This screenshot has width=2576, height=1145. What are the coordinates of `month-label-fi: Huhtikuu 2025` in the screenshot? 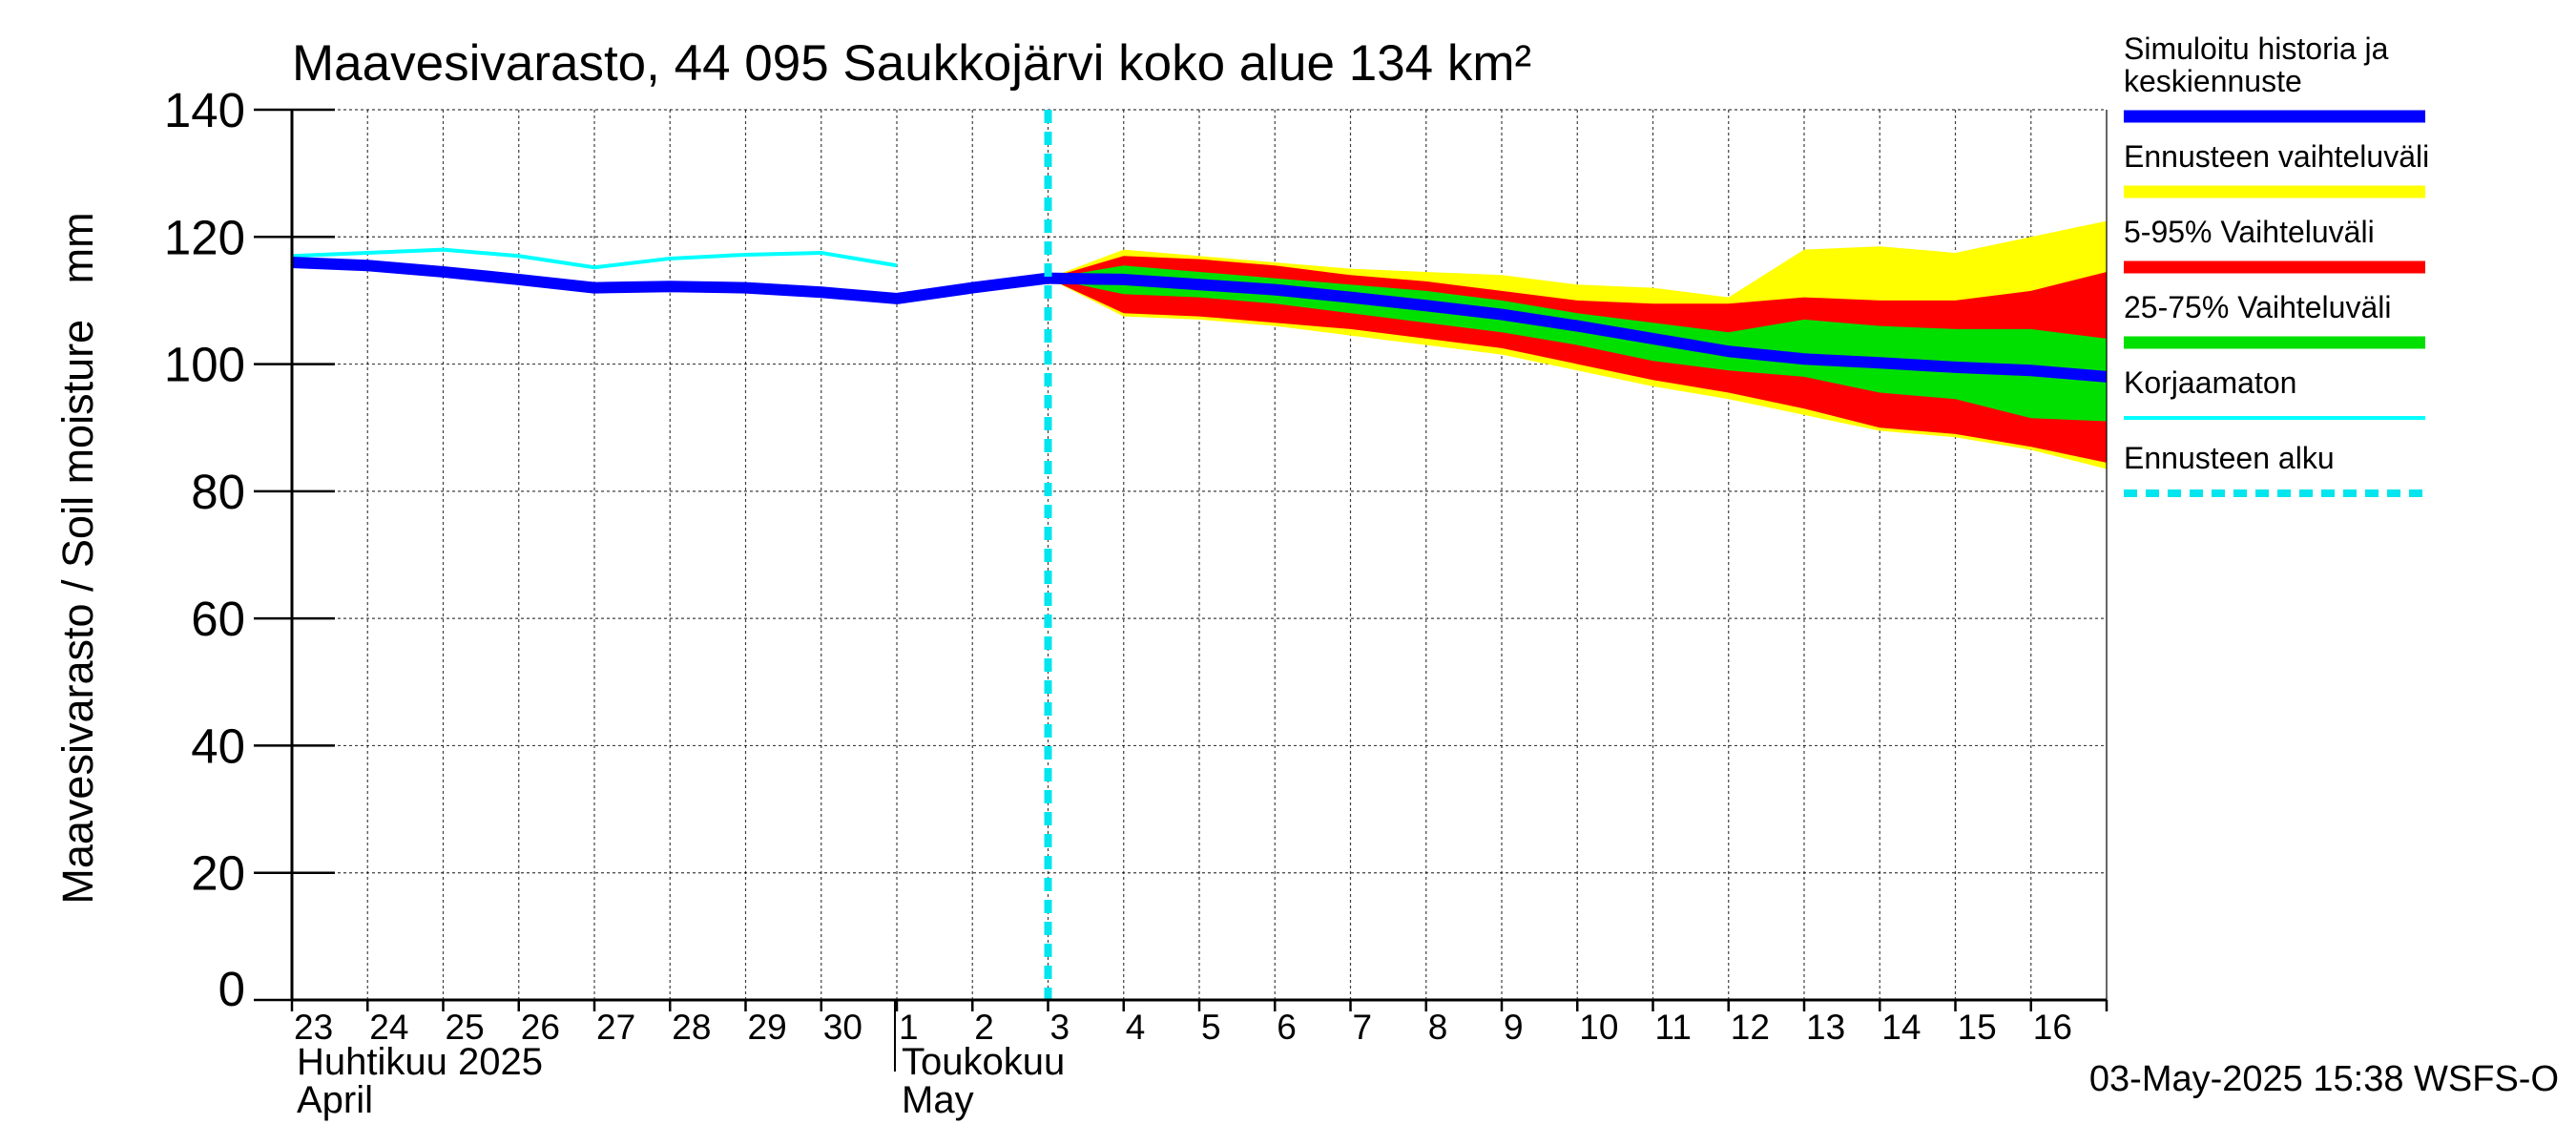 It's located at (420, 1062).